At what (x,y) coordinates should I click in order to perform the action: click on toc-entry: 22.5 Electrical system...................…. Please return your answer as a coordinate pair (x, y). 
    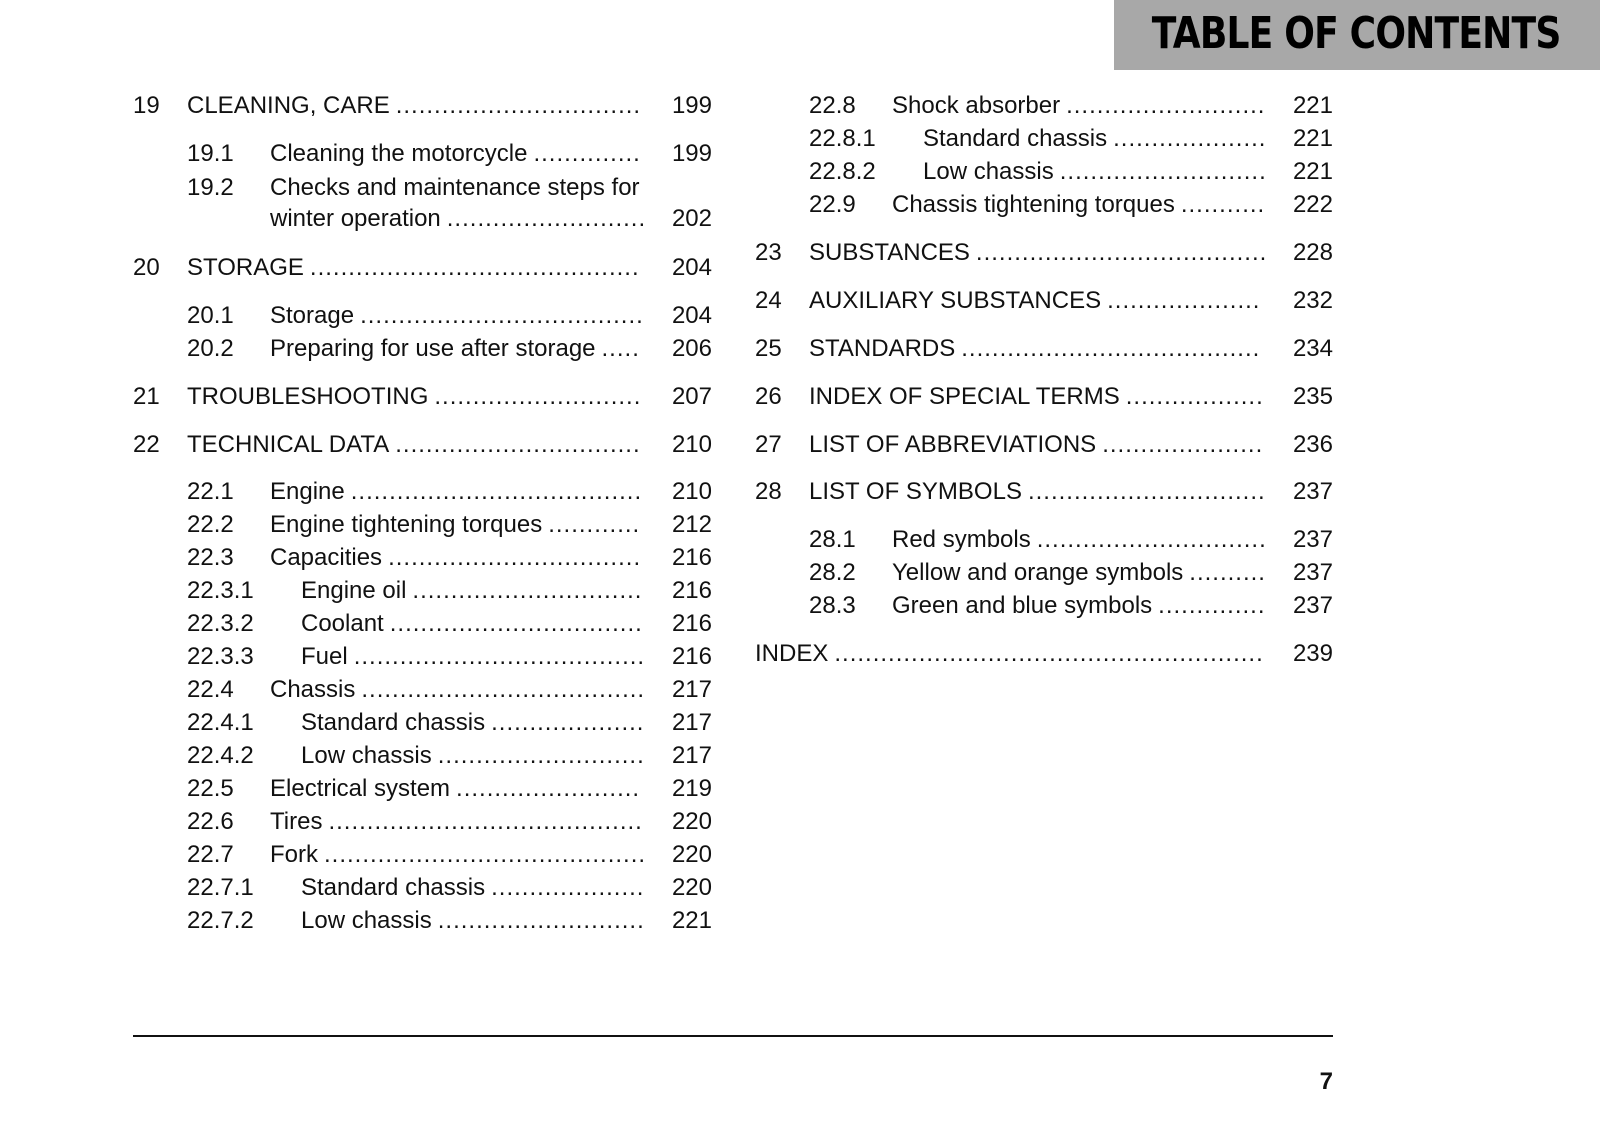
    Looking at the image, I should click on (422, 789).